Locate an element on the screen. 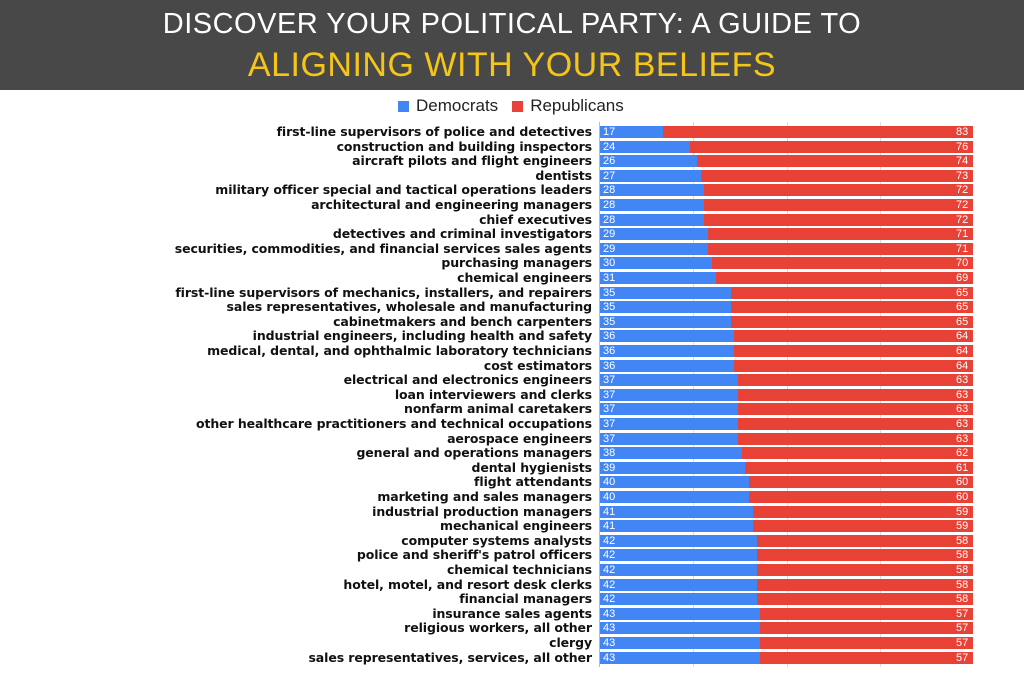 The height and width of the screenshot is (680, 1024). category-label: electrical and electronics engineers is located at coordinates (468, 380).